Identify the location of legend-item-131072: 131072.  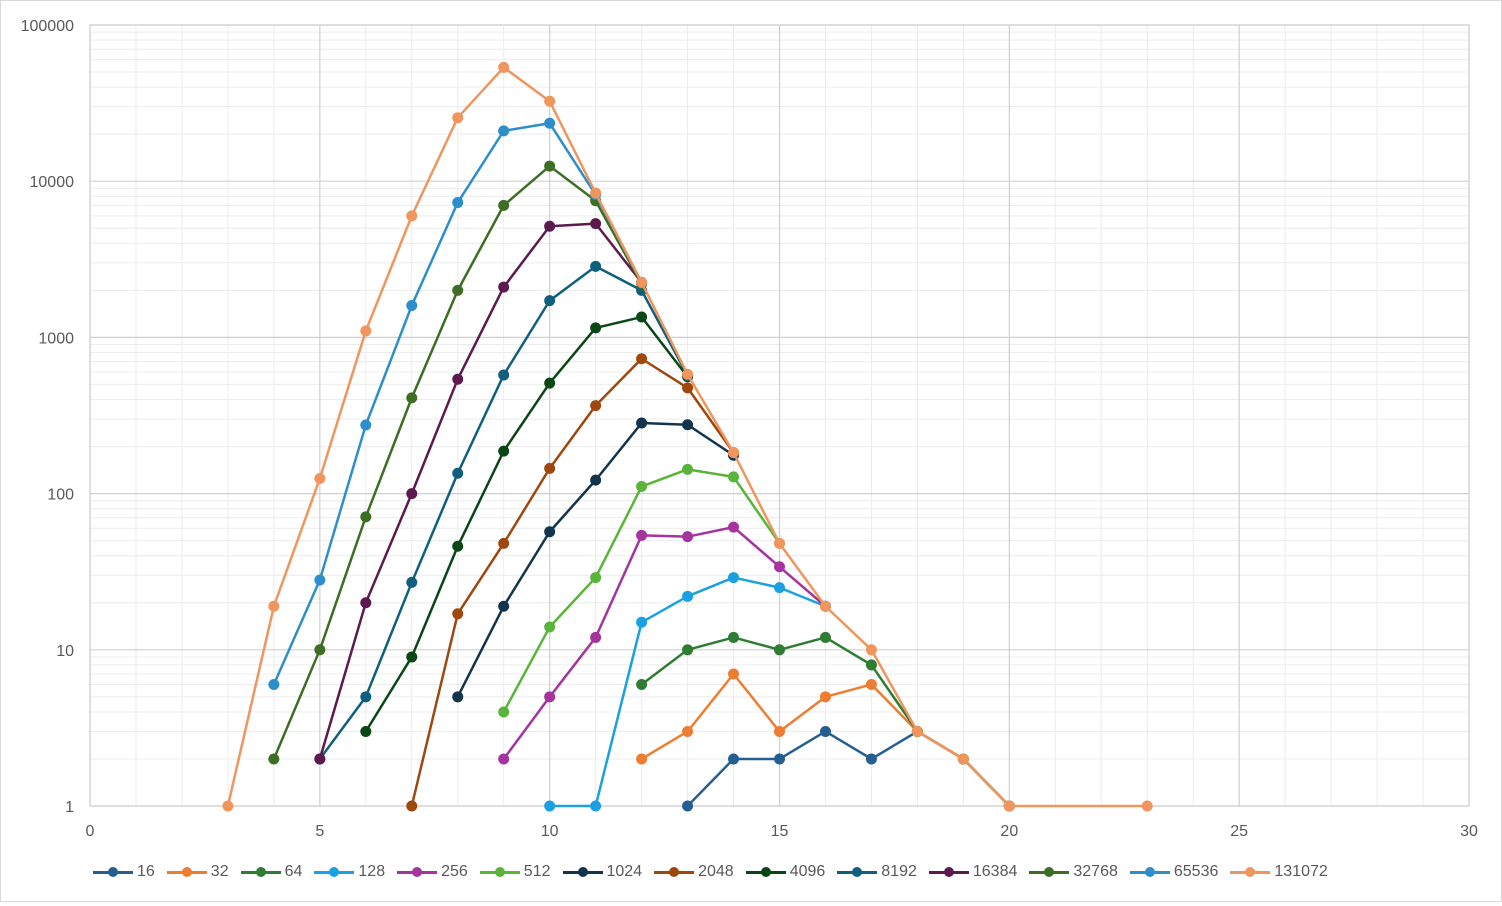
(1279, 872).